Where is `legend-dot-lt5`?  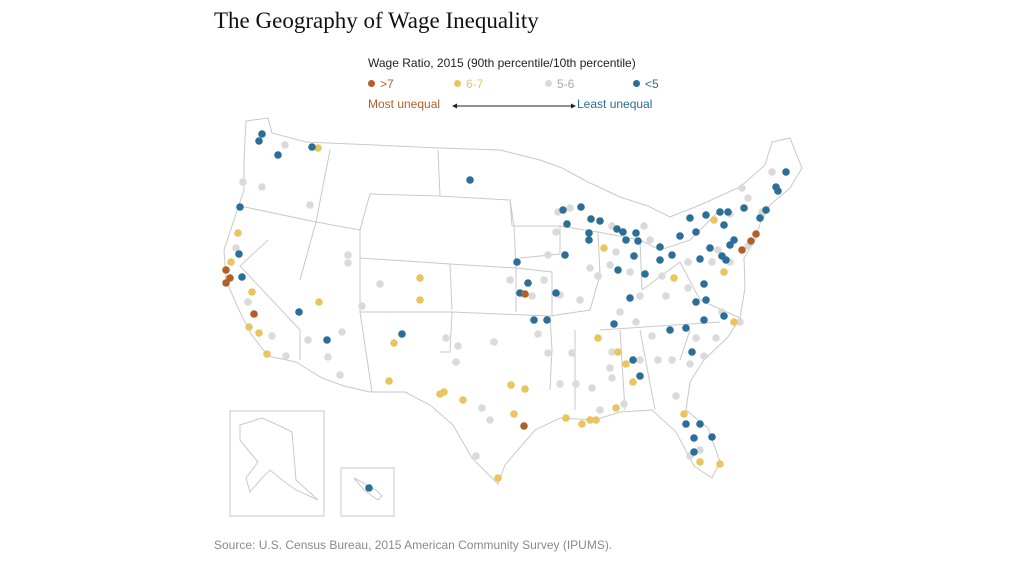
legend-dot-lt5 is located at coordinates (636, 84).